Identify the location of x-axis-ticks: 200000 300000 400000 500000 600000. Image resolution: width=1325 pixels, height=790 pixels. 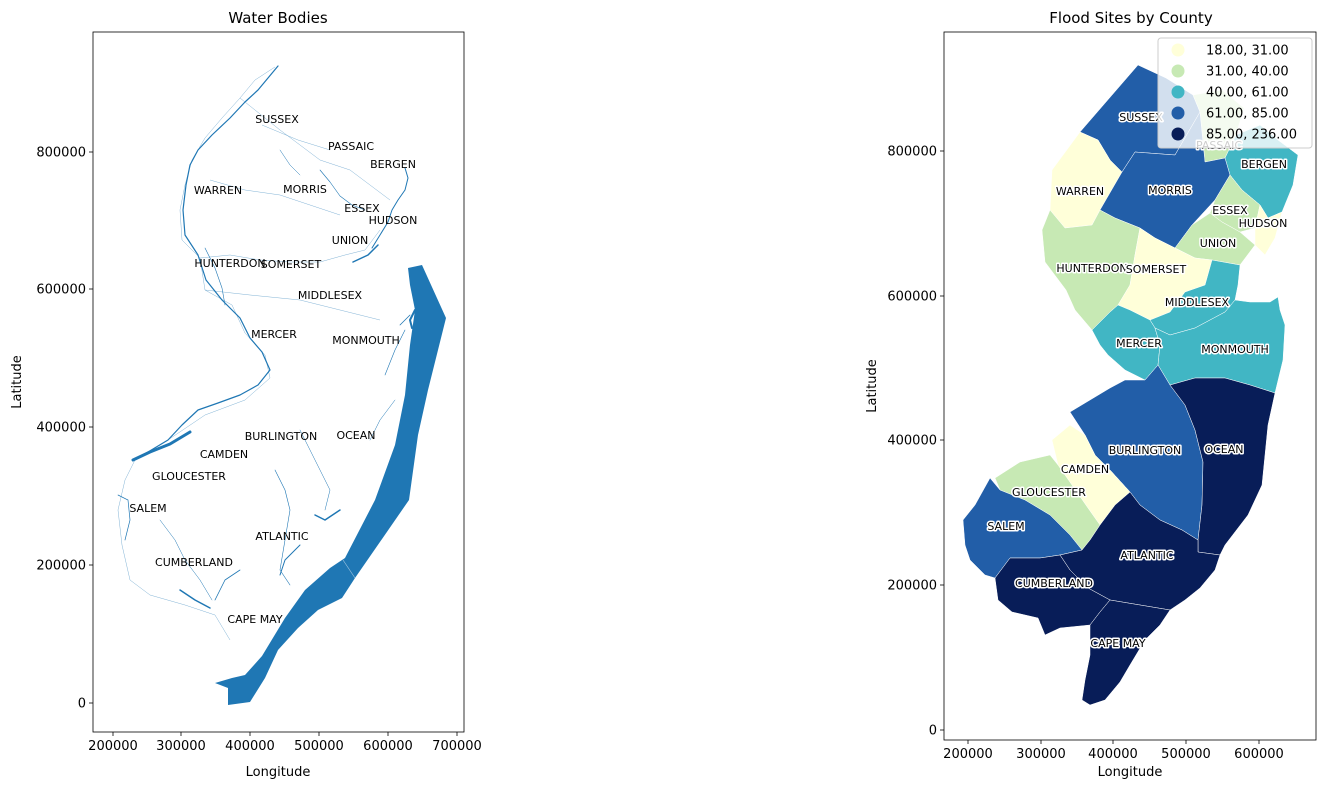
(1113, 751).